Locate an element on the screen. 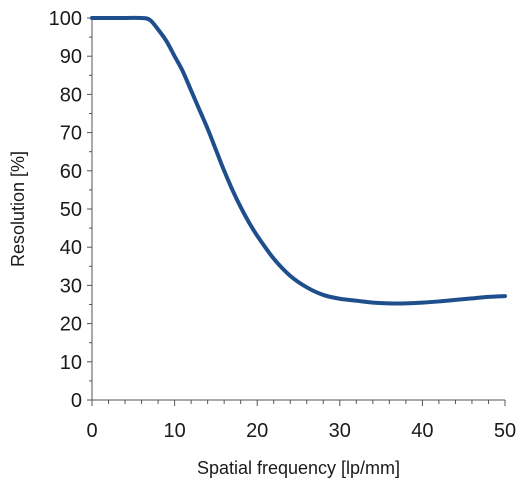 Image resolution: width=517 pixels, height=488 pixels. y-tick-label: 90 is located at coordinates (71, 57).